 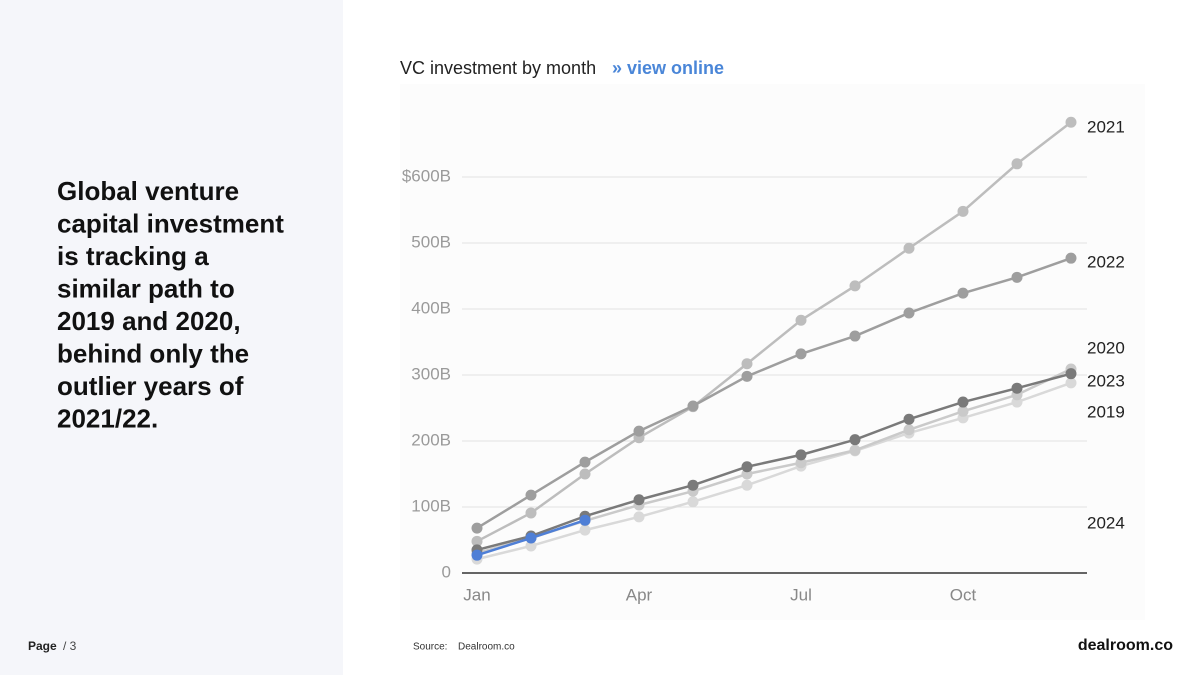 I want to click on series-label: 2024, so click(x=1106, y=522).